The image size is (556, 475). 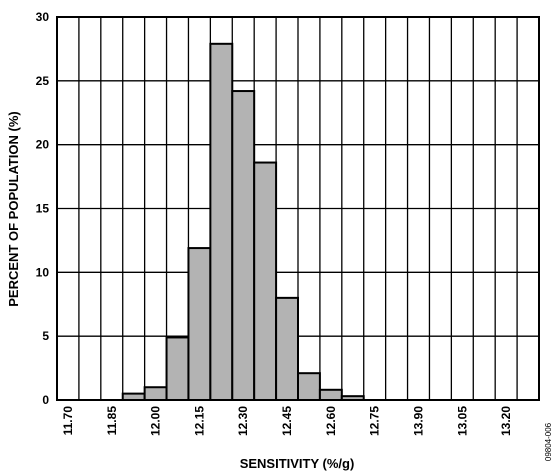 I want to click on y-tick-label: 10, so click(x=43, y=272).